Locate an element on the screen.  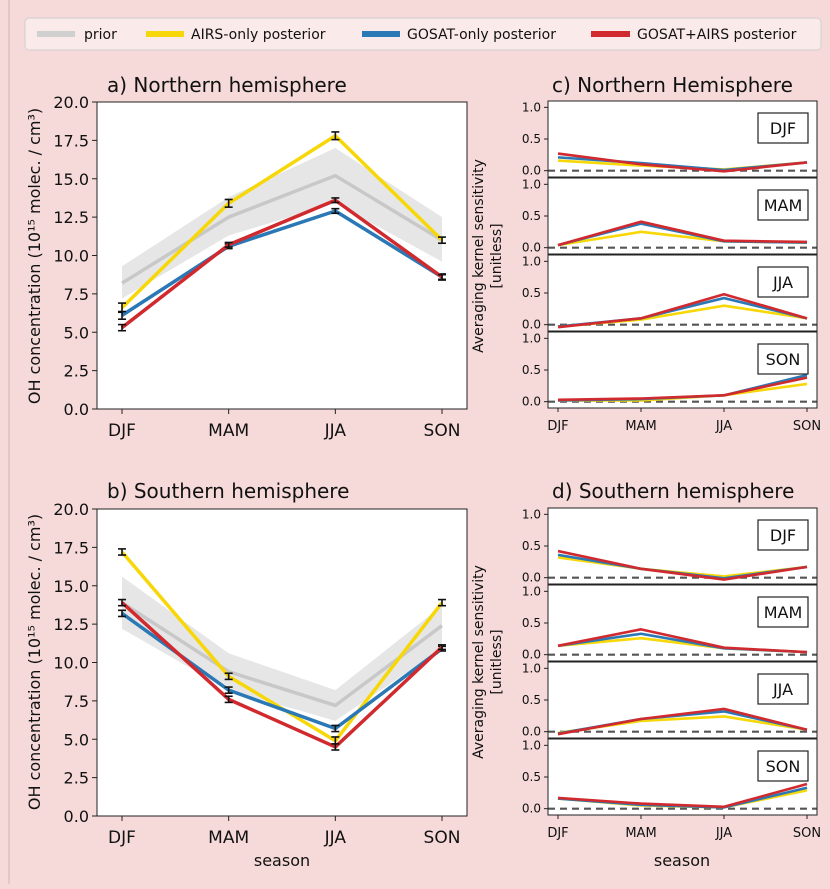
panel-c-row-3-ytick-label-1: 0.5 is located at coordinates (531, 370).